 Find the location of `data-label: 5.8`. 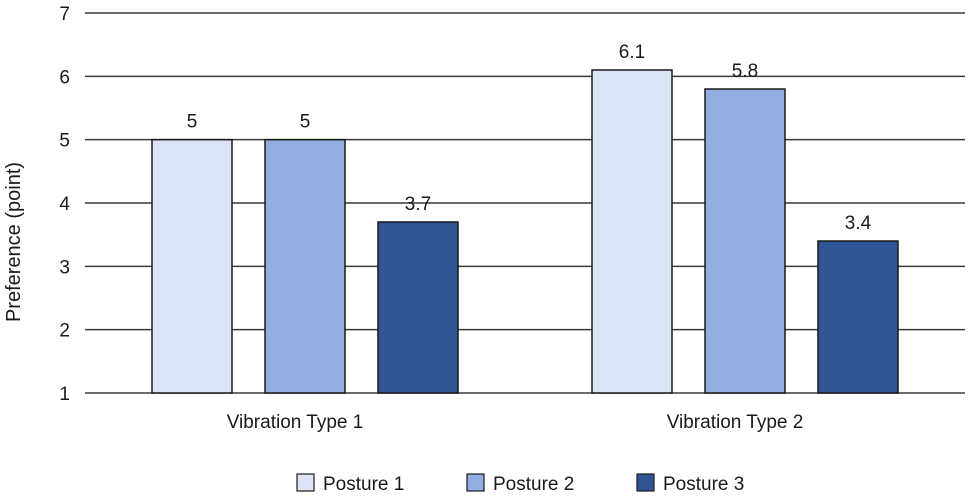

data-label: 5.8 is located at coordinates (745, 71).